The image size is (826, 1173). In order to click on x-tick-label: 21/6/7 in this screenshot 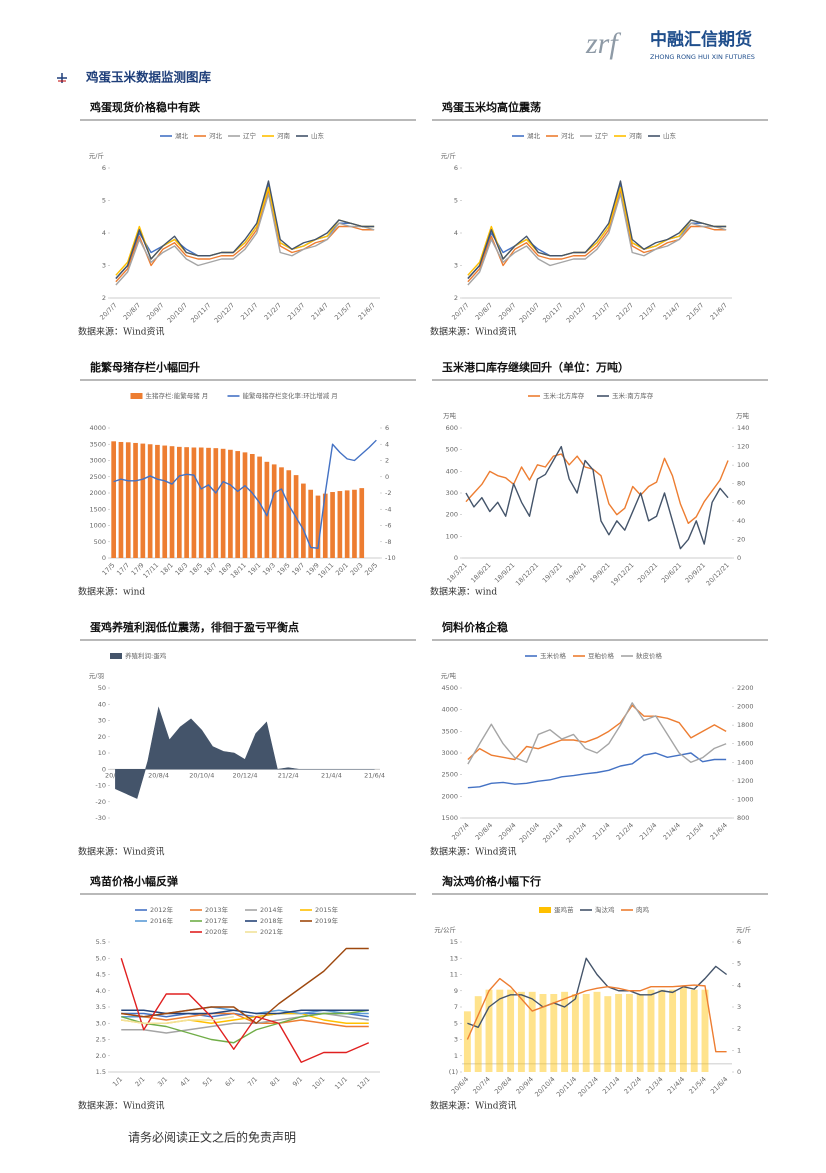, I will do `click(367, 311)`.